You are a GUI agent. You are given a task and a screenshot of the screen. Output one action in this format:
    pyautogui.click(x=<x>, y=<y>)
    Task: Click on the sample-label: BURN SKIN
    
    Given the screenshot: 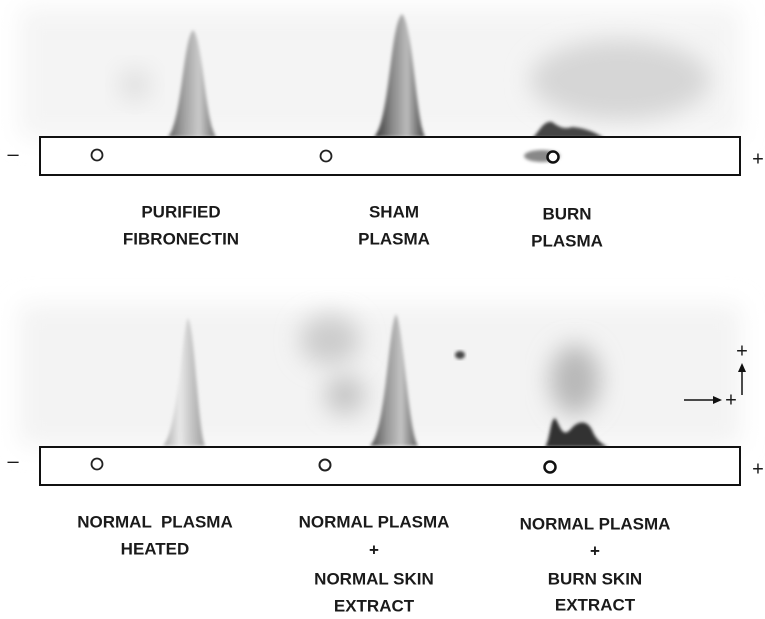 What is the action you would take?
    pyautogui.click(x=595, y=578)
    